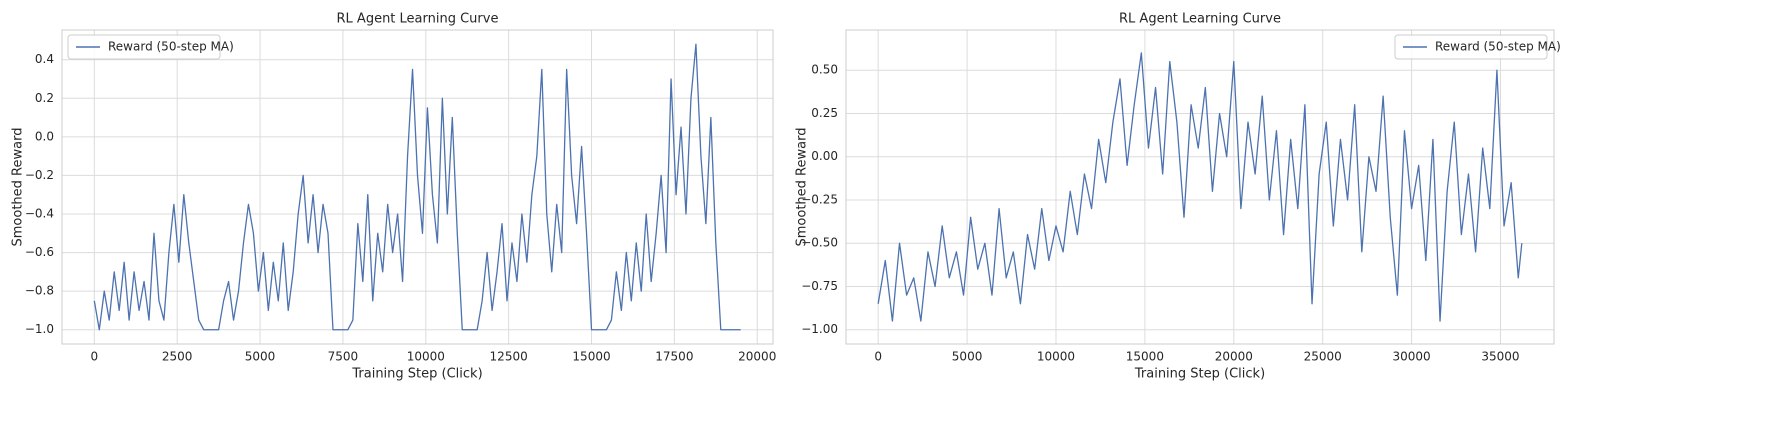 The image size is (1765, 445). Describe the element at coordinates (39, 214) in the screenshot. I see `y-tick-label: −0.4` at that location.